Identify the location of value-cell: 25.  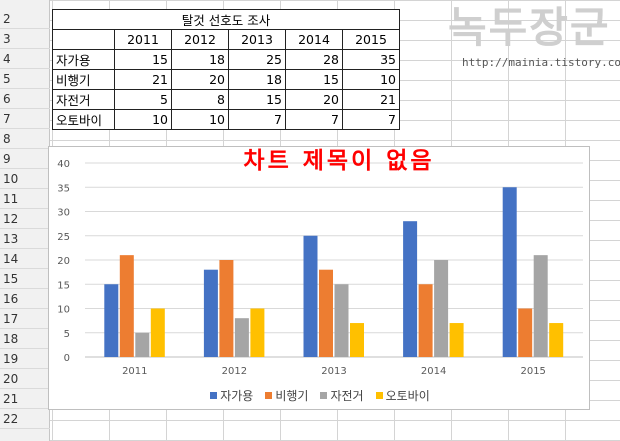
(257, 59).